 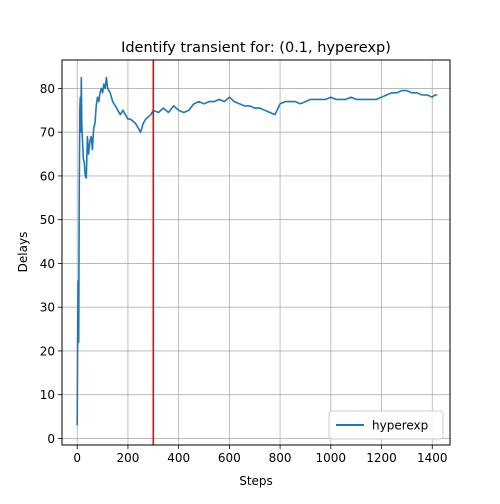 I want to click on legend: hyperexp, so click(x=386, y=425).